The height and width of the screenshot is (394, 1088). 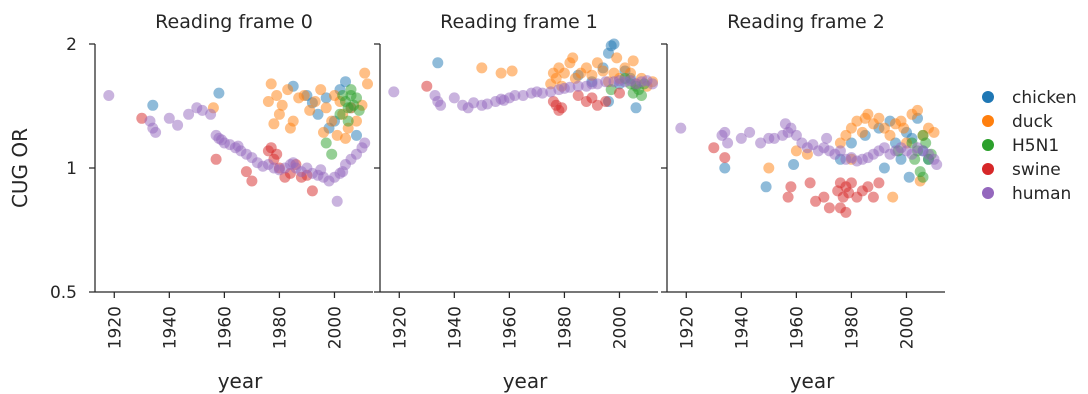 What do you see at coordinates (1026, 194) in the screenshot?
I see `legend-item: human` at bounding box center [1026, 194].